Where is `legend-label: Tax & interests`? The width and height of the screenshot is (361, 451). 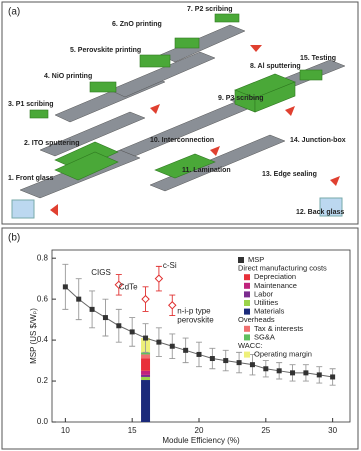
legend-label: Tax & interests is located at coordinates (278, 328).